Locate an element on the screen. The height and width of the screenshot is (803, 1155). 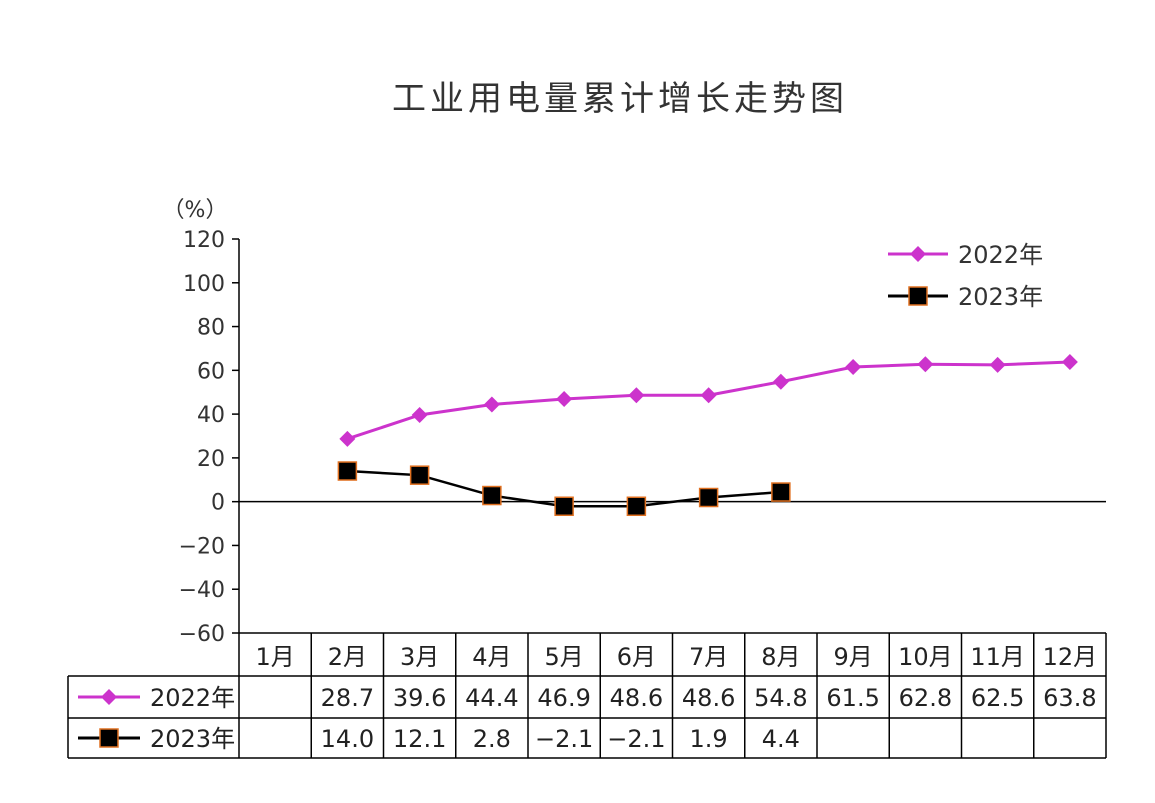
data-label: 28.7 is located at coordinates (347, 698).